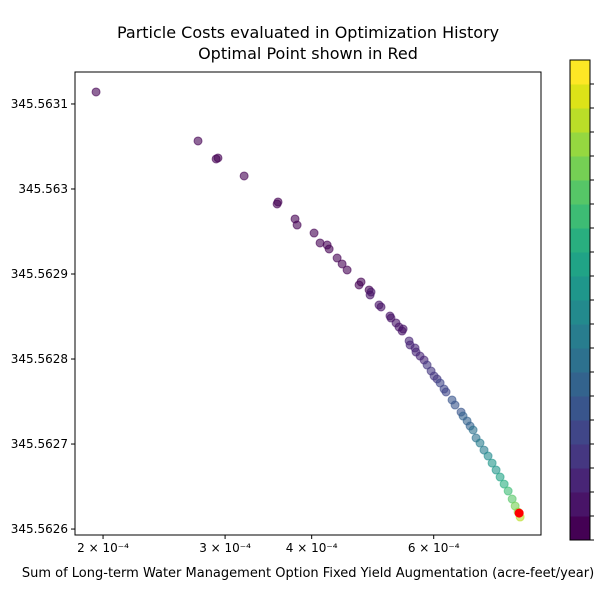 The width and height of the screenshot is (600, 600). I want to click on colorbar-frame, so click(580, 300).